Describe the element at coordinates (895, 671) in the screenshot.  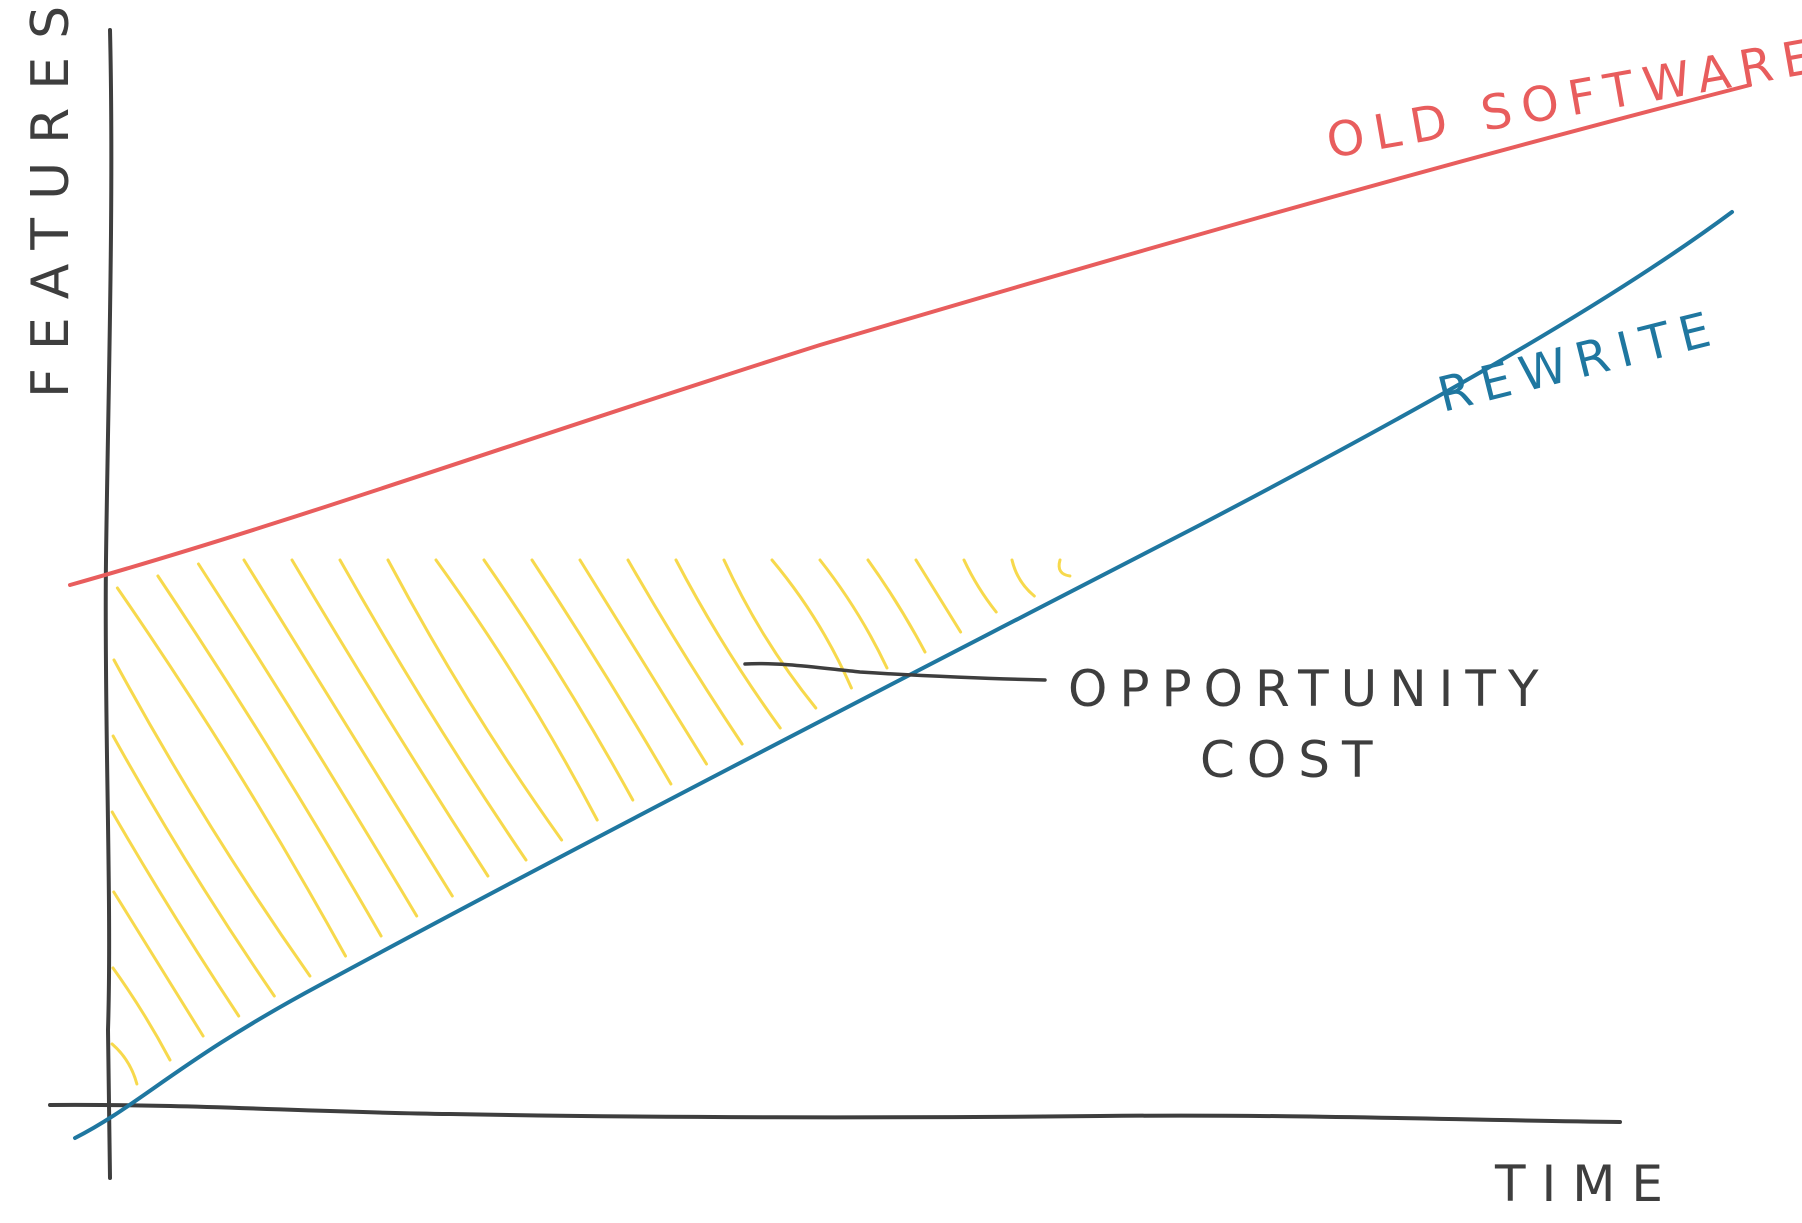
I see `annotation-leader-line` at that location.